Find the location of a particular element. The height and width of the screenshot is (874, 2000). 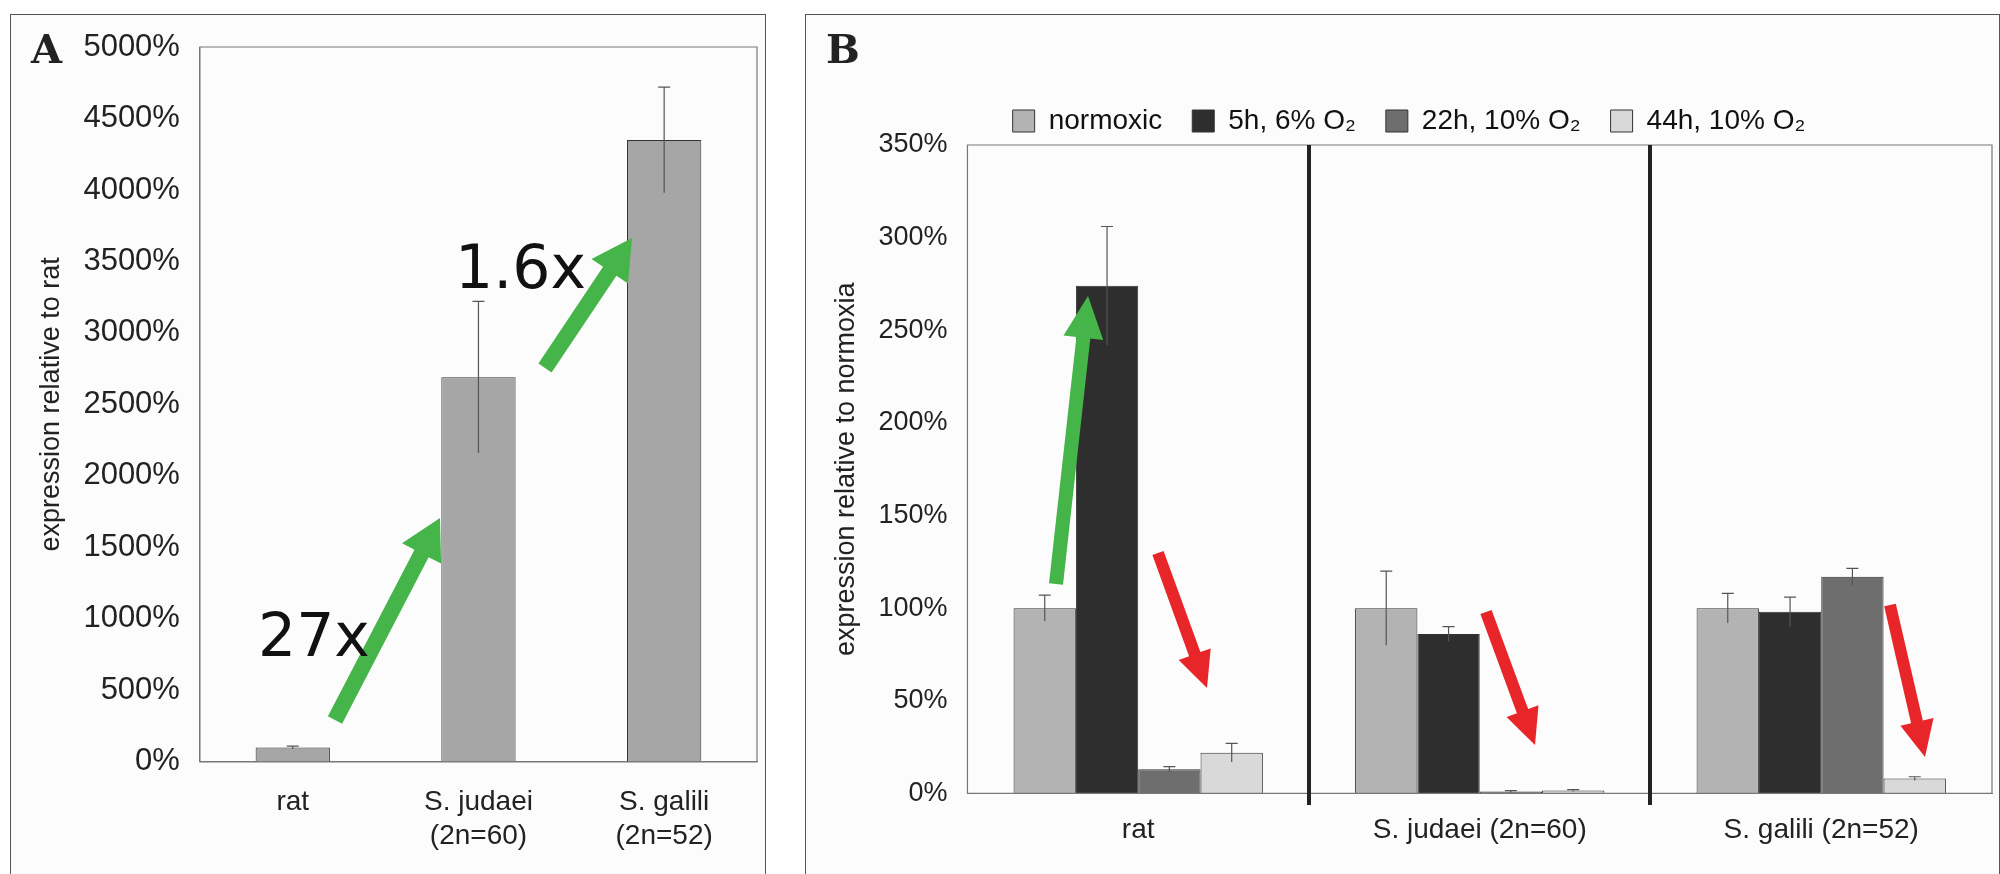

y-tick-label: 250% is located at coordinates (913, 328).